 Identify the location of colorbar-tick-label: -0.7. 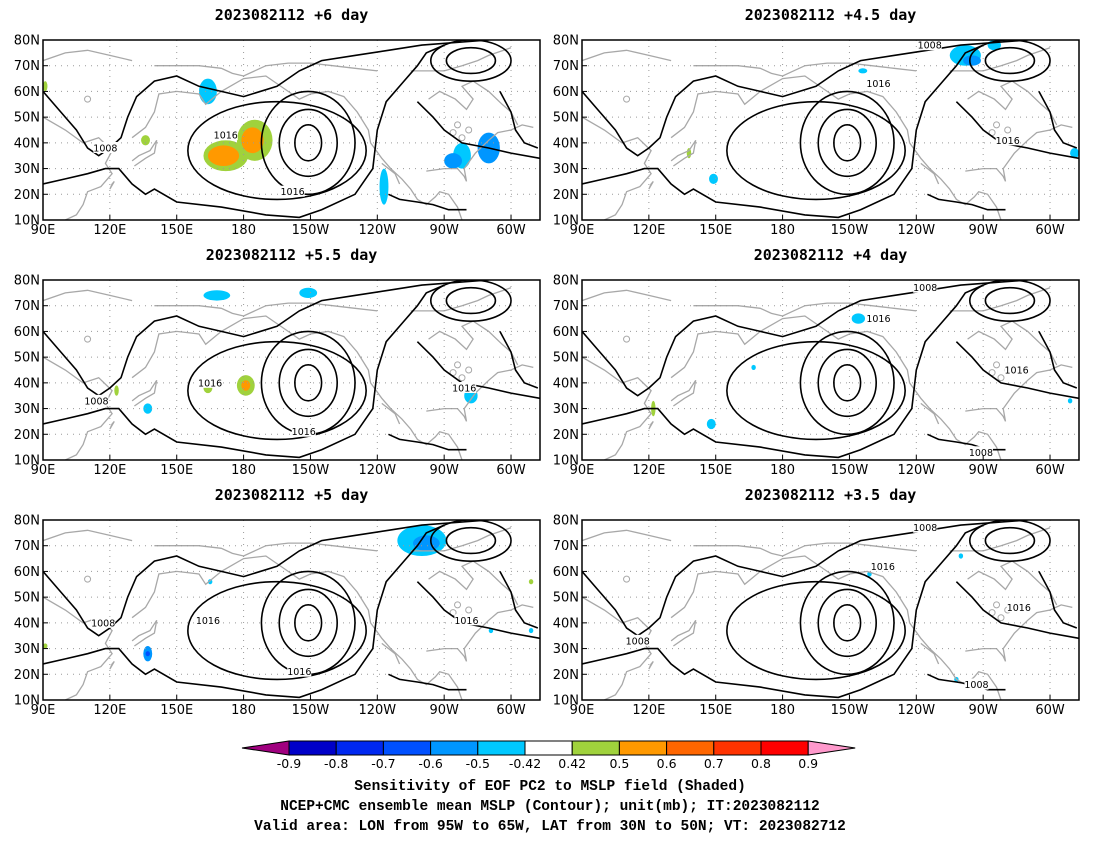
(383, 763).